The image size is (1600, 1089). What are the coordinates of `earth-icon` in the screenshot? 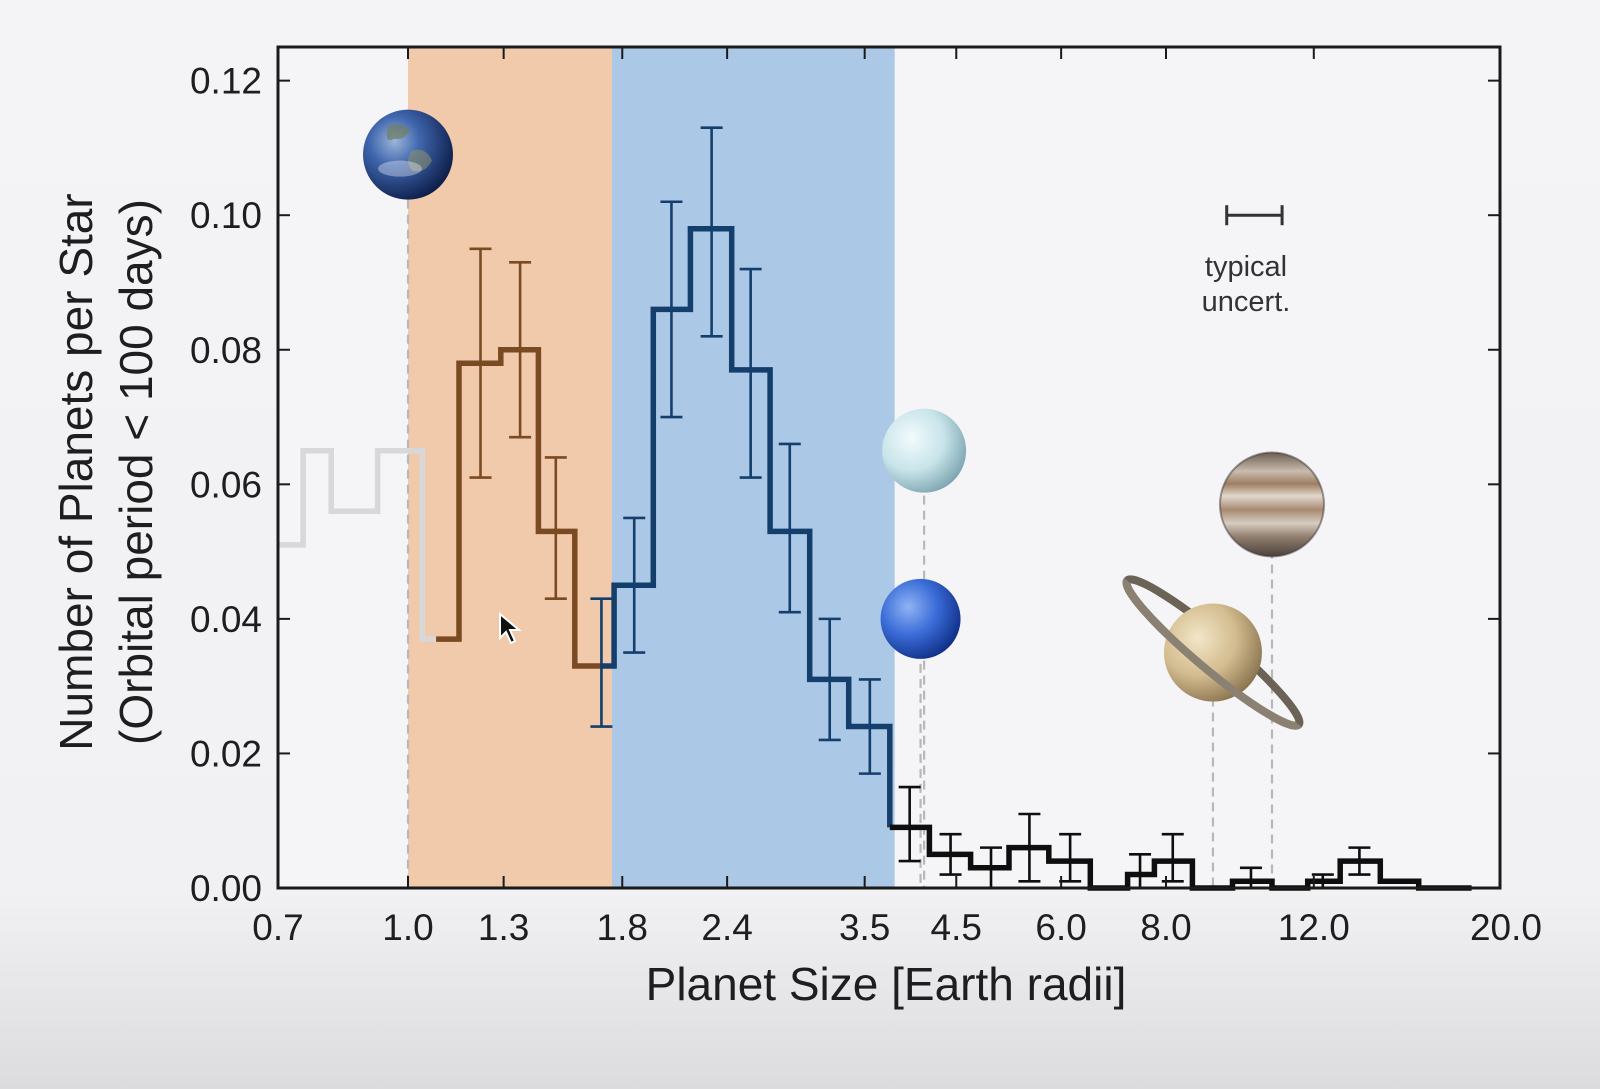 It's located at (408, 154).